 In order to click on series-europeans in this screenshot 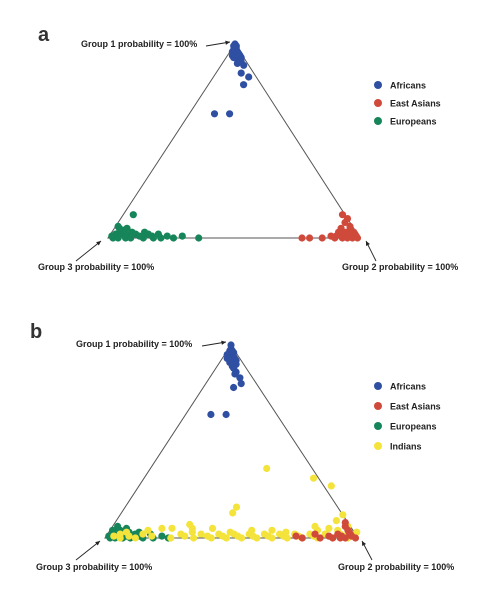, I will do `click(155, 226)`.